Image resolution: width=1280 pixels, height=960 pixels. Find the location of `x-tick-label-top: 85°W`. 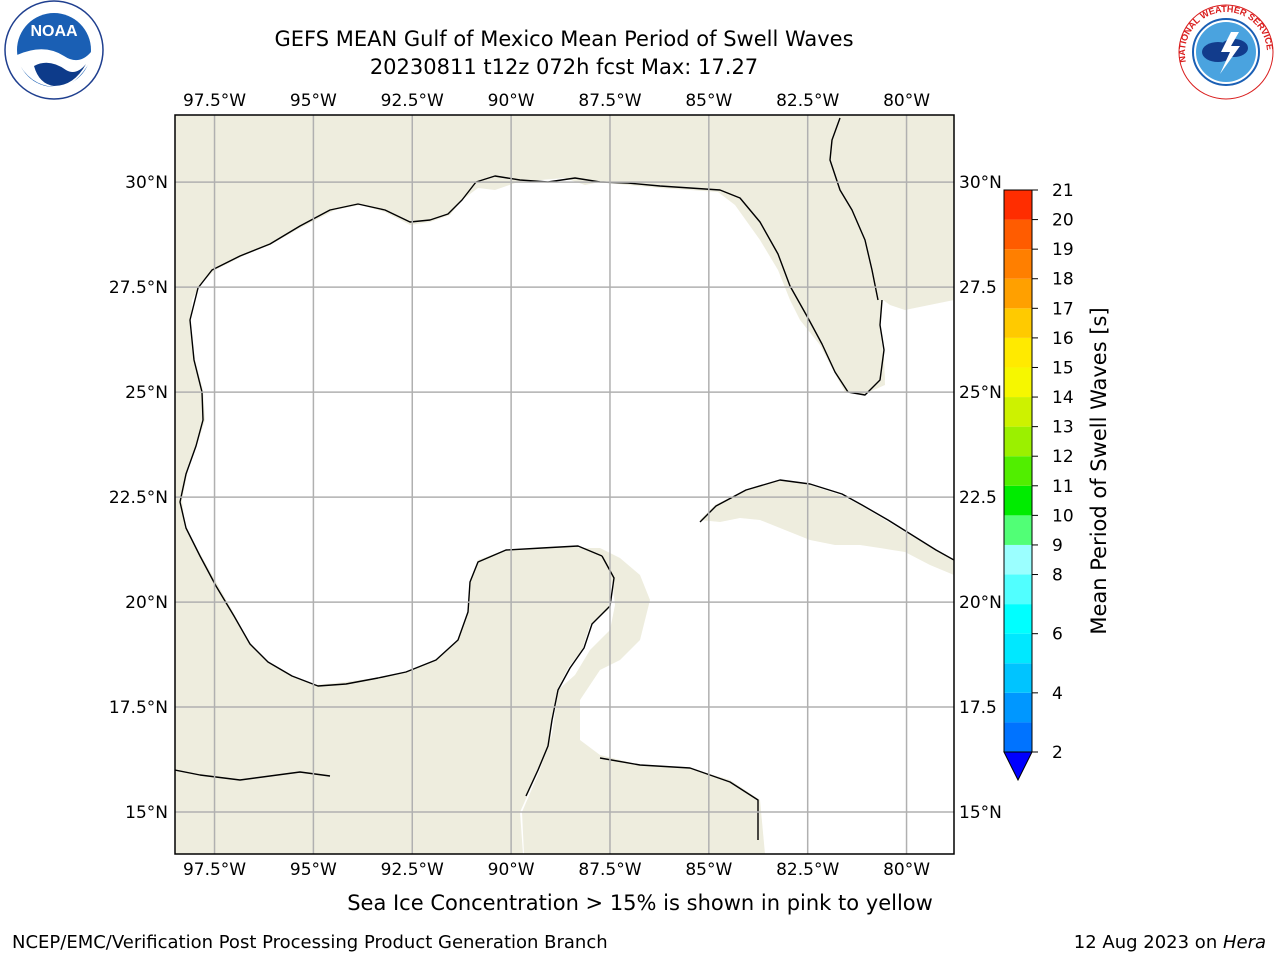

x-tick-label-top: 85°W is located at coordinates (708, 101).